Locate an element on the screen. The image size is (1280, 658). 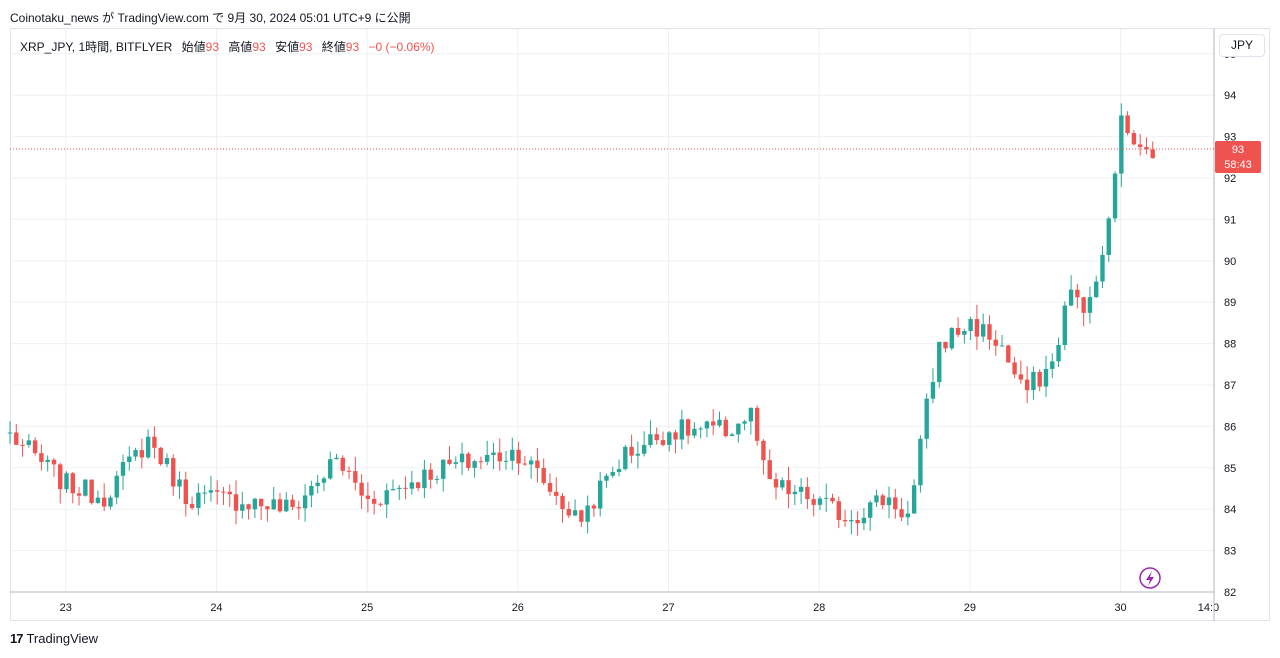
site-name: TradingView.com is located at coordinates (163, 18).